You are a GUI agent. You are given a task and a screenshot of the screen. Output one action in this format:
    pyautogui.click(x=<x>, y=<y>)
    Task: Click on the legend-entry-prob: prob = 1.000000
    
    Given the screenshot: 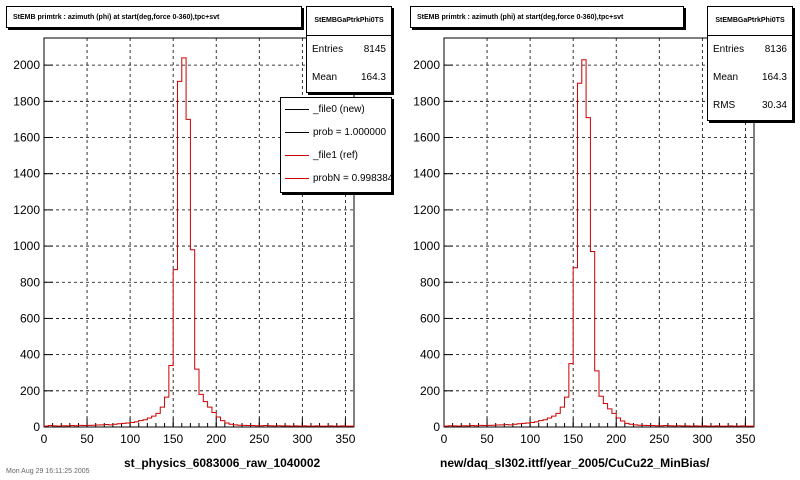 What is the action you would take?
    pyautogui.click(x=336, y=132)
    